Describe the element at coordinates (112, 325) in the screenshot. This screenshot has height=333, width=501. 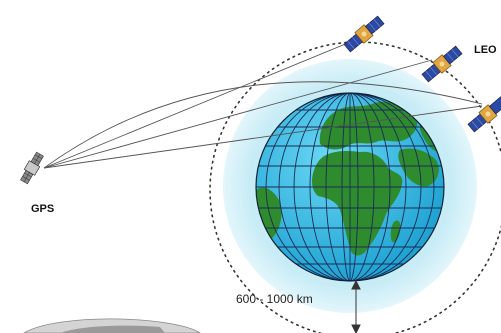
I see `partial-object-shape` at that location.